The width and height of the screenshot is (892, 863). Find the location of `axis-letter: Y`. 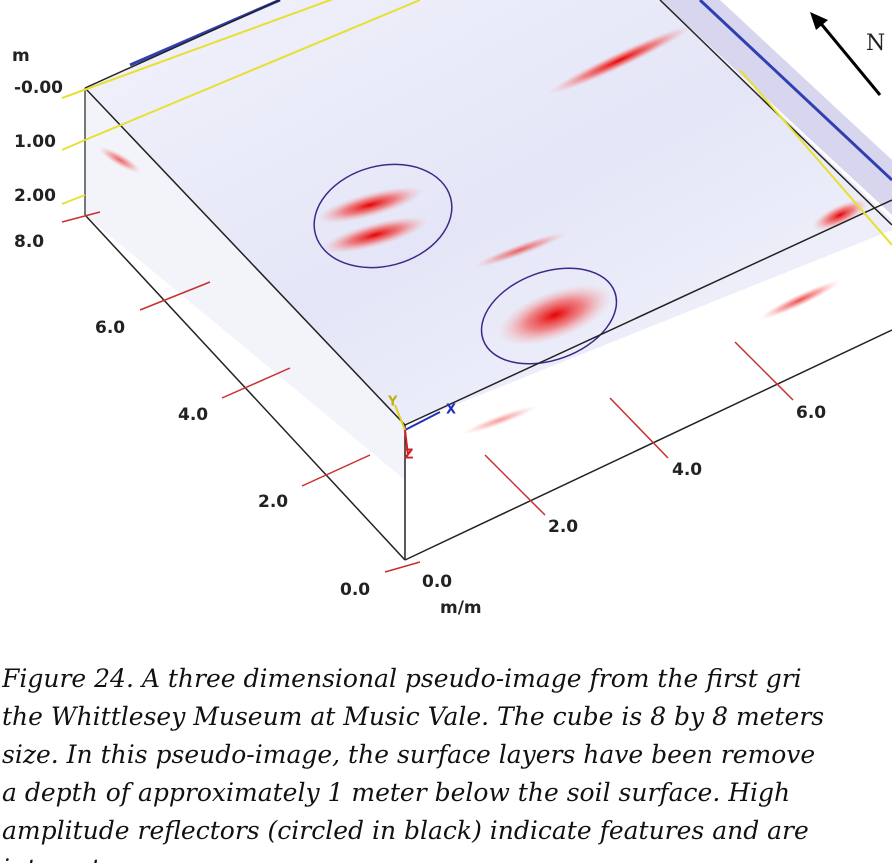

axis-letter: Y is located at coordinates (392, 402).